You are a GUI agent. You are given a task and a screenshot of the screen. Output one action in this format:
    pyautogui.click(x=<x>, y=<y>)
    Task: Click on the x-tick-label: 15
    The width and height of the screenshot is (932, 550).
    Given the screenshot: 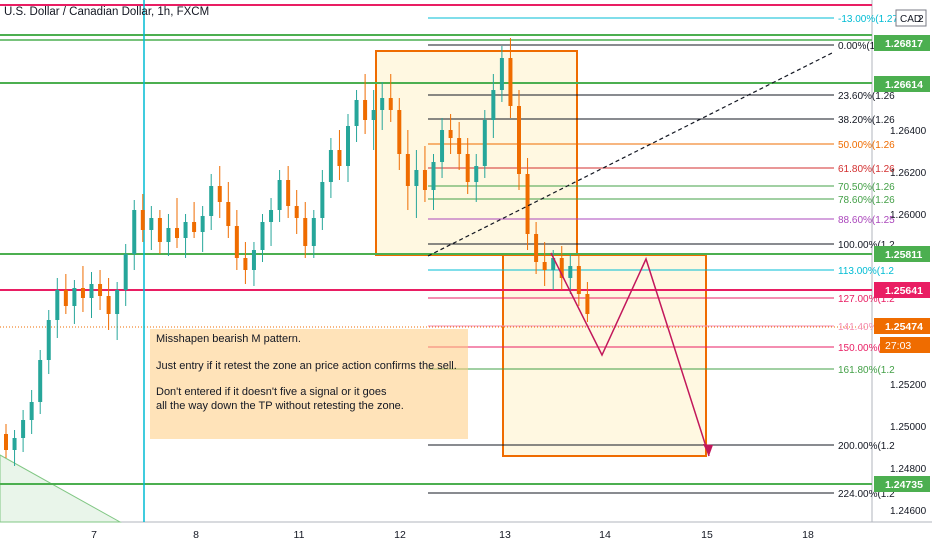 What is the action you would take?
    pyautogui.click(x=707, y=535)
    